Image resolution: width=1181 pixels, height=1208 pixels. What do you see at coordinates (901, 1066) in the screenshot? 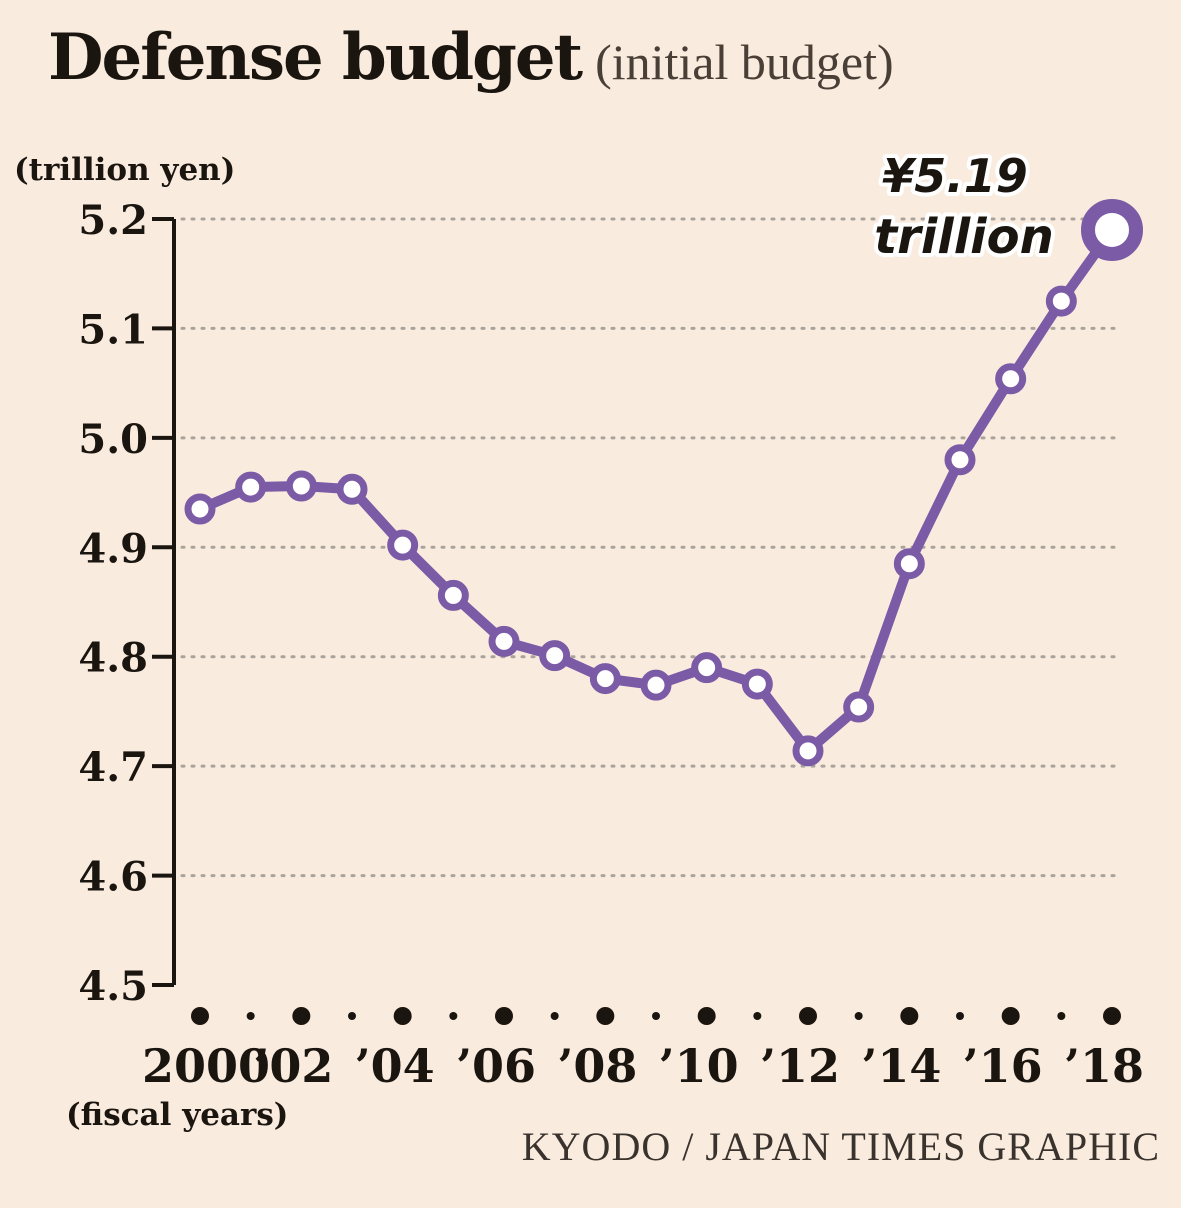
I see `x-tick-label: ’14` at bounding box center [901, 1066].